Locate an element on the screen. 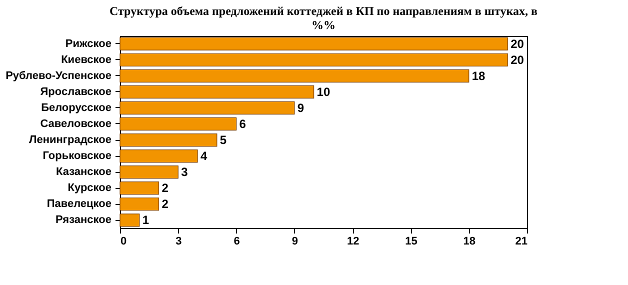  y-tick-label: Рижское is located at coordinates (88, 44).